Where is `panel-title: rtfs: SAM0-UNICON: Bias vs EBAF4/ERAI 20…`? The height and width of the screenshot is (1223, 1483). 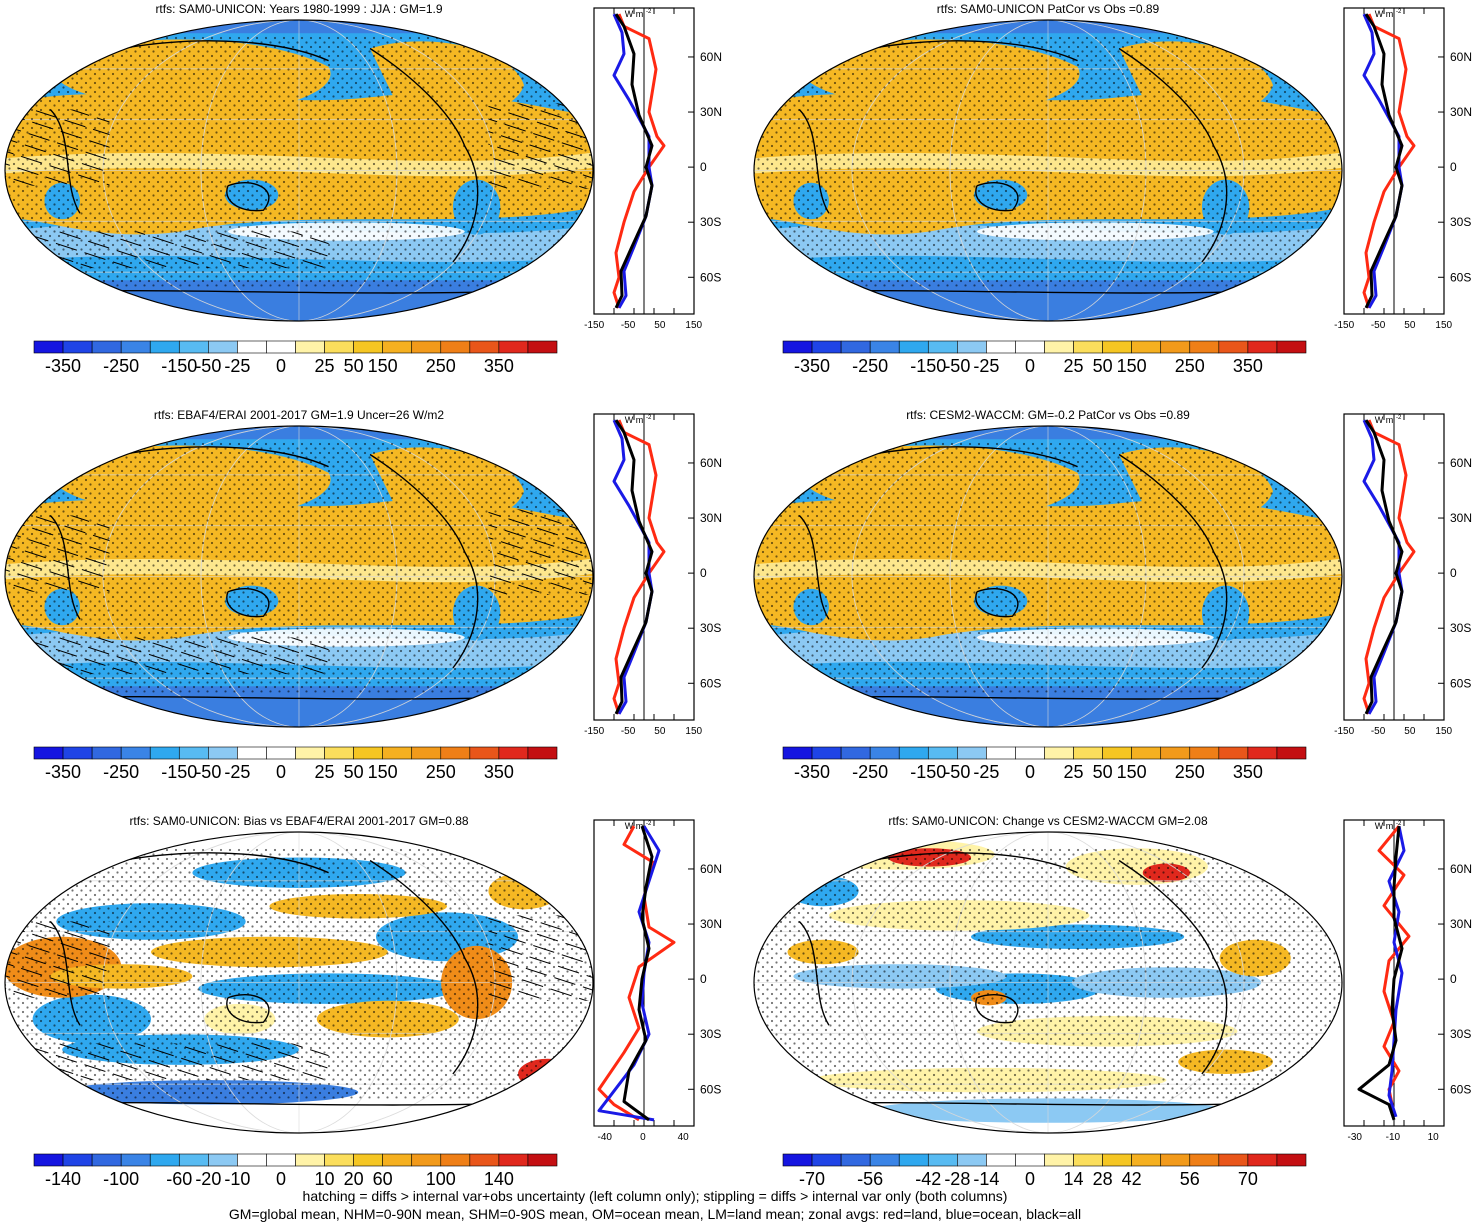
panel-title: rtfs: SAM0-UNICON: Bias vs EBAF4/ERAI 20… is located at coordinates (299, 821).